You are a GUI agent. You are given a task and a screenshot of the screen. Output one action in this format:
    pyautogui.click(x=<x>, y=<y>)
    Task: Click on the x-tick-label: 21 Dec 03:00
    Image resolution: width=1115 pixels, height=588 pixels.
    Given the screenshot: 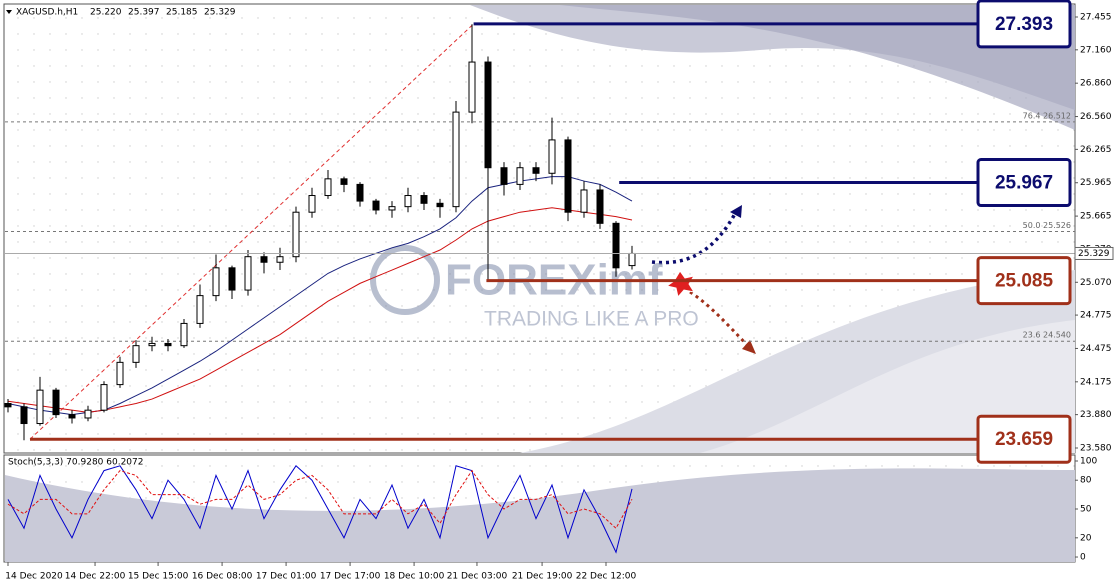 What is the action you would take?
    pyautogui.click(x=477, y=577)
    